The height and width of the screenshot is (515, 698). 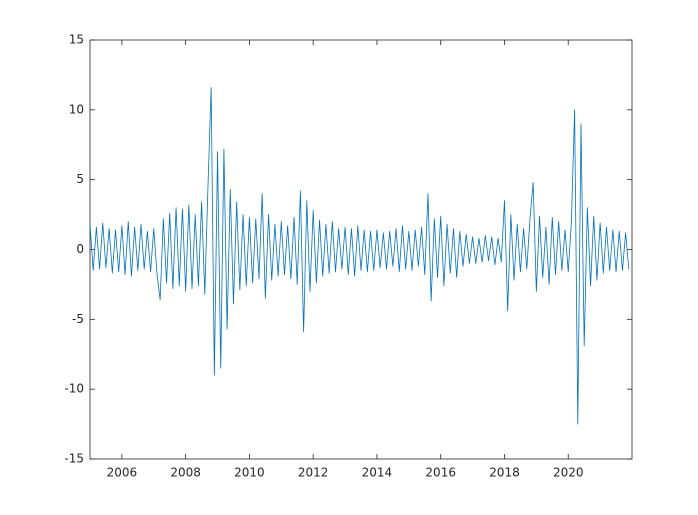 What do you see at coordinates (568, 473) in the screenshot?
I see `x-tick-label: 2020` at bounding box center [568, 473].